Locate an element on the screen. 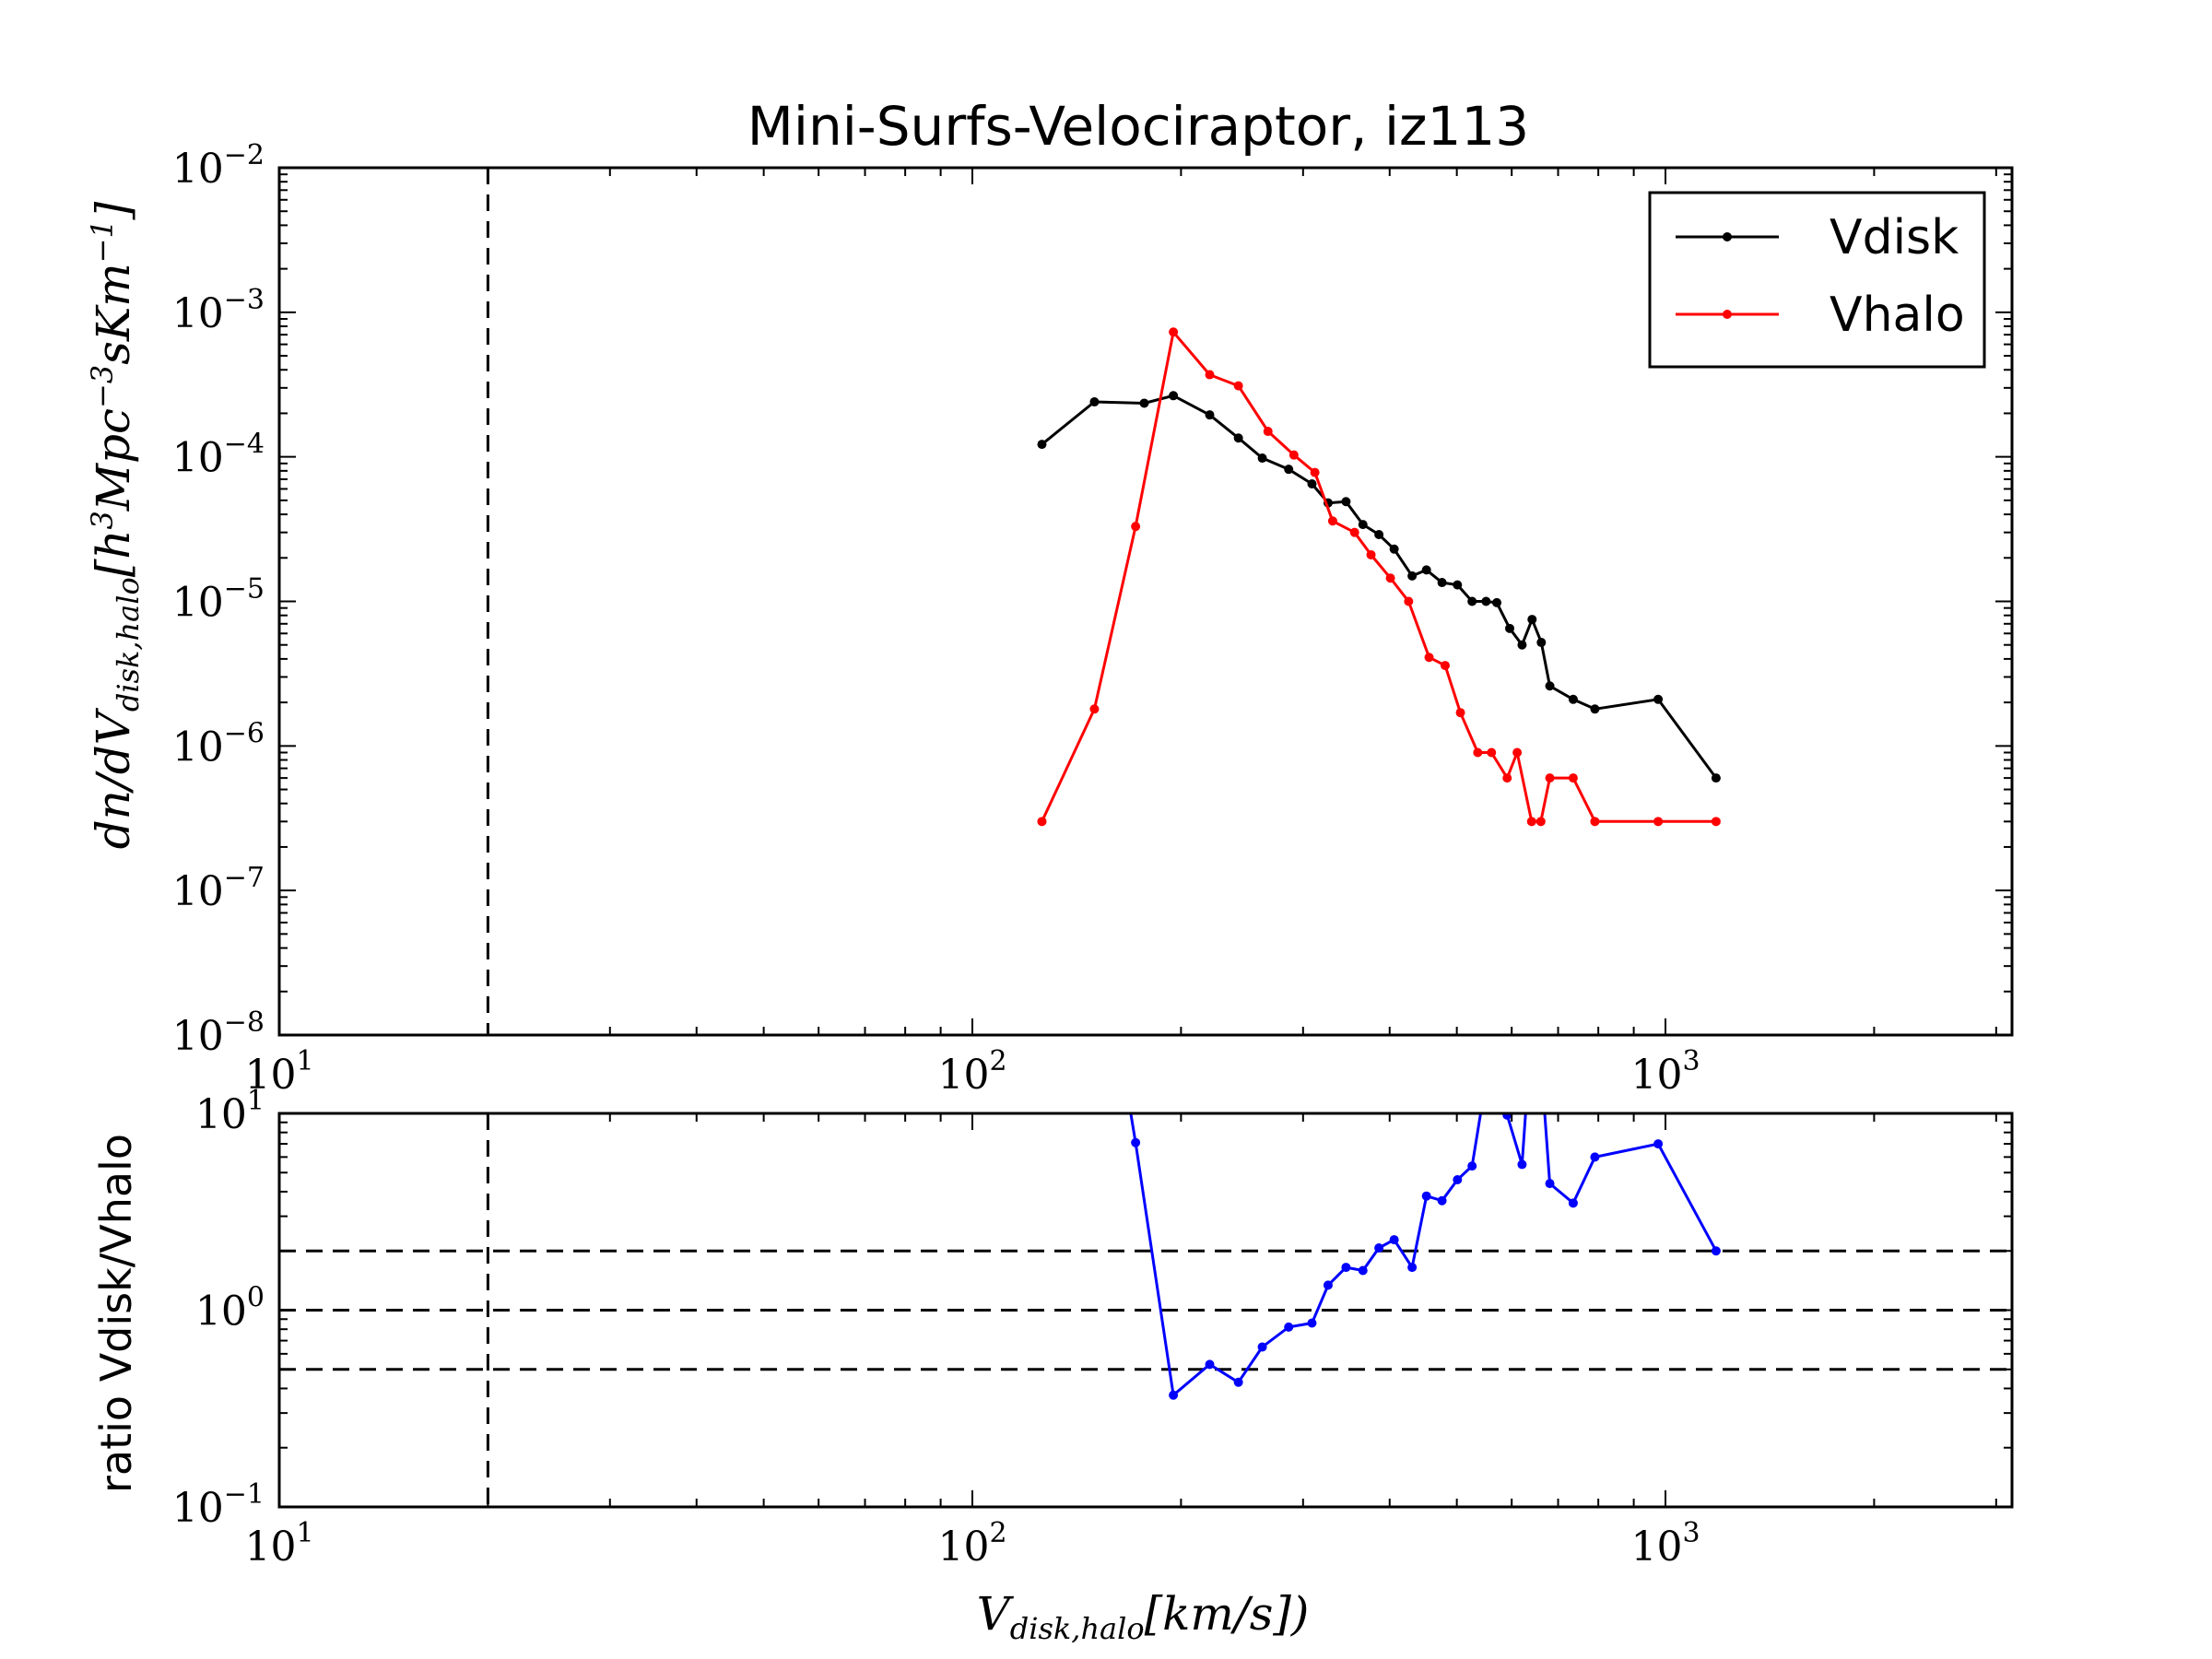  y-tick-label: 10⁻⁷ is located at coordinates (218, 888).